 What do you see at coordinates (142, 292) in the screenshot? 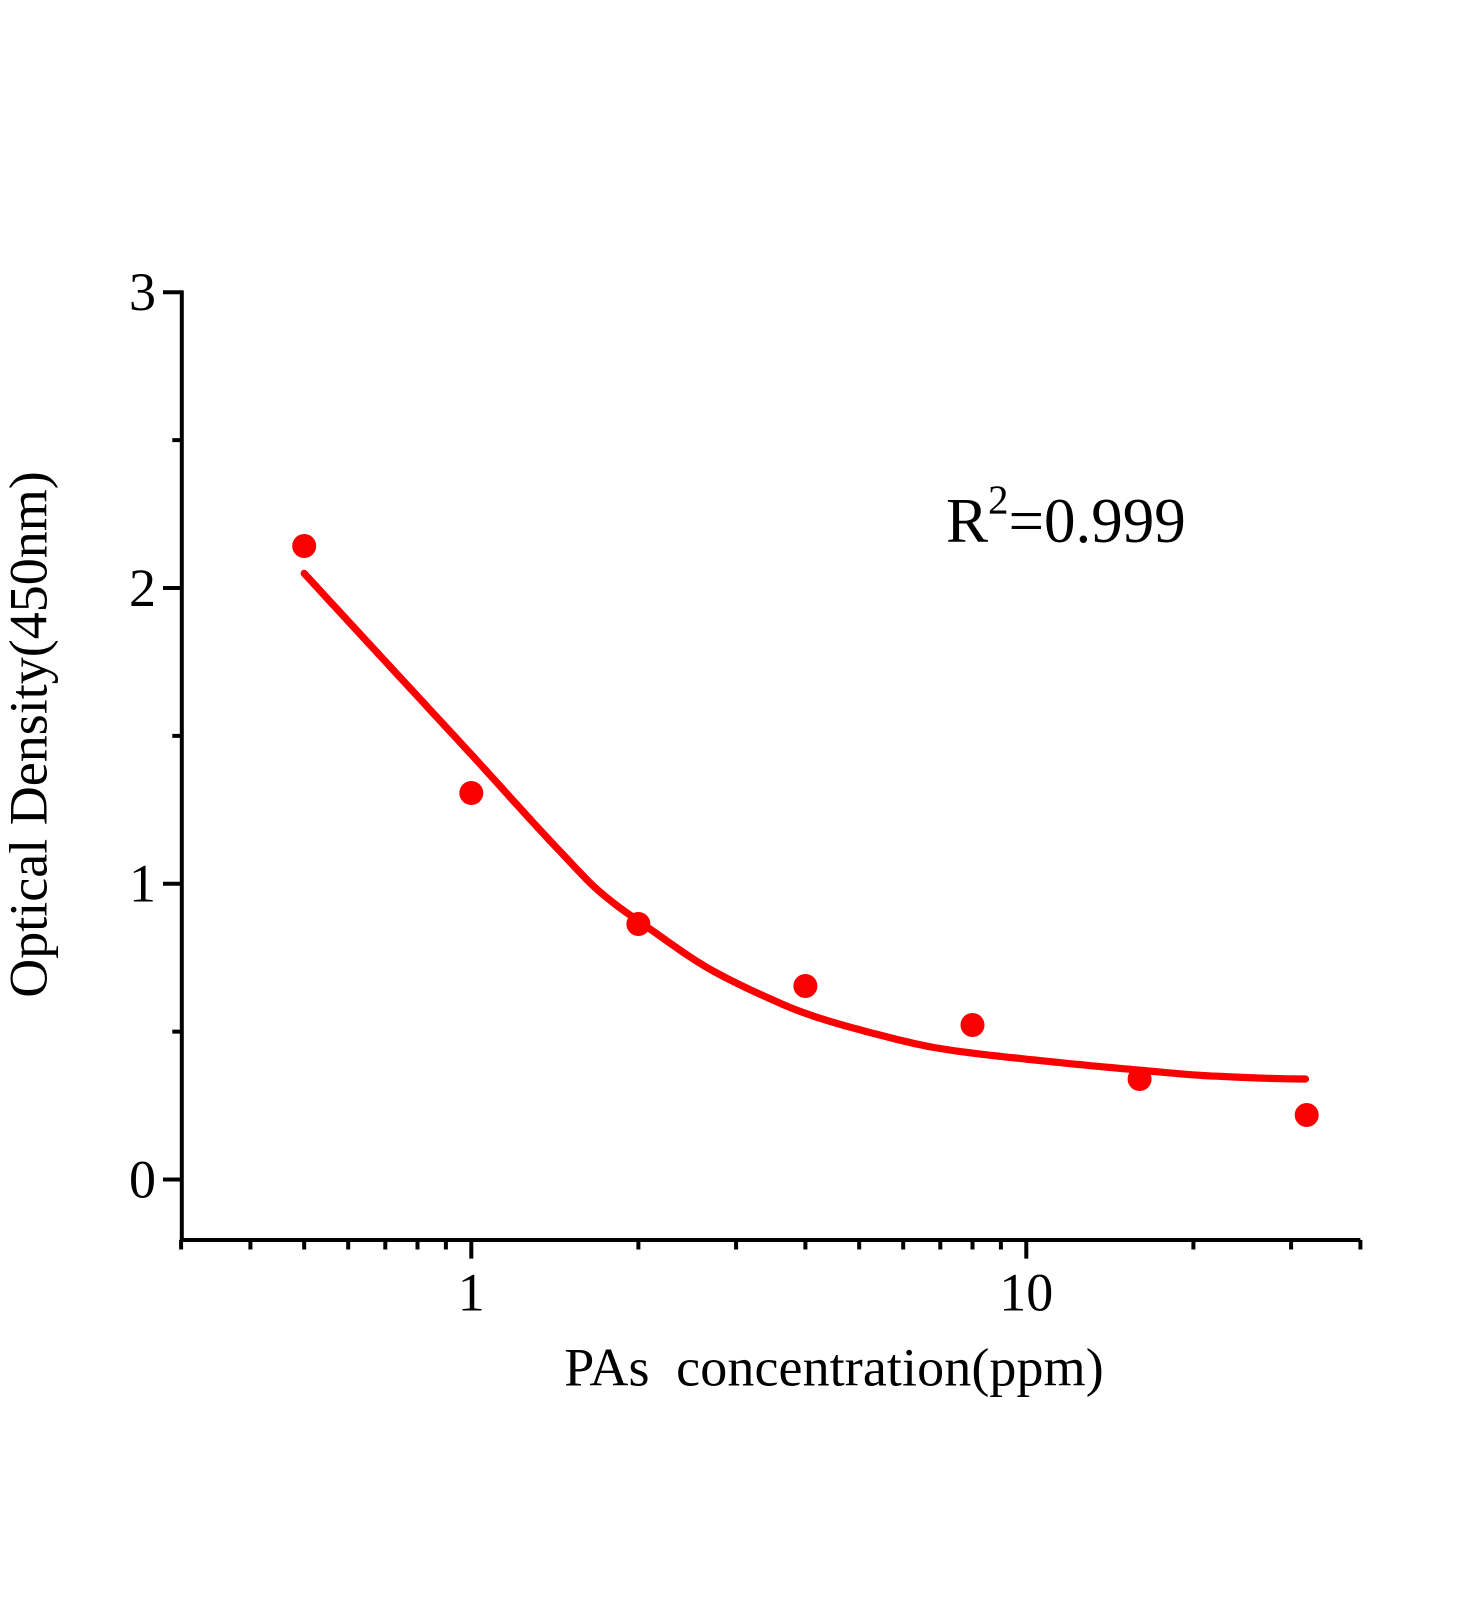
I see `svg-text: 3` at bounding box center [142, 292].